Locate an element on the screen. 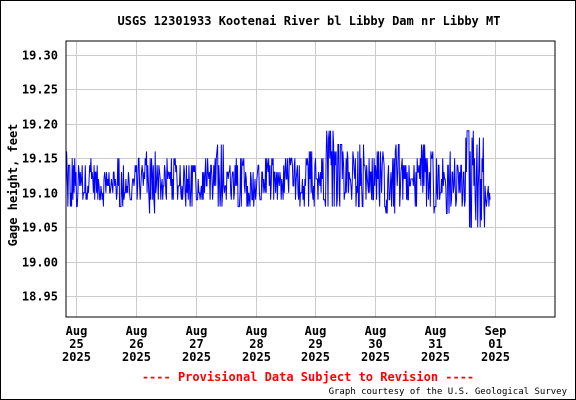  x-tick-day: 30 is located at coordinates (375, 344).